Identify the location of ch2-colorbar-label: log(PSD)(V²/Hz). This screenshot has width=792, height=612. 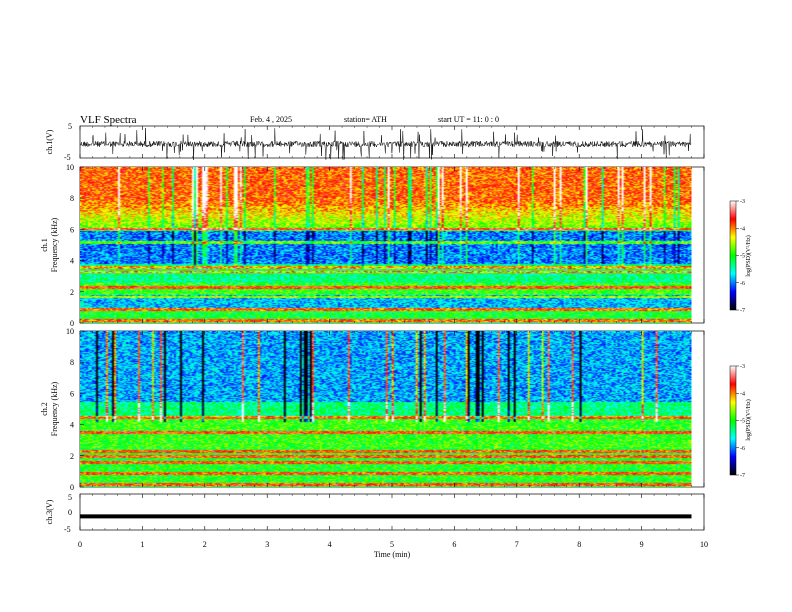
(748, 419).